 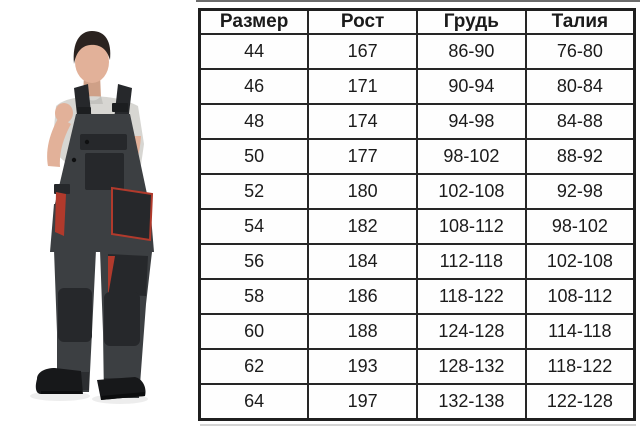 What do you see at coordinates (362, 191) in the screenshot?
I see `size-cell: 180` at bounding box center [362, 191].